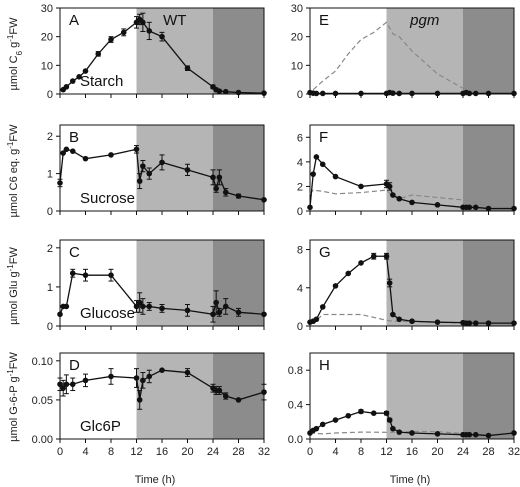 This screenshot has height=487, width=520. Describe the element at coordinates (74, 20) in the screenshot. I see `panel-letter: A` at that location.